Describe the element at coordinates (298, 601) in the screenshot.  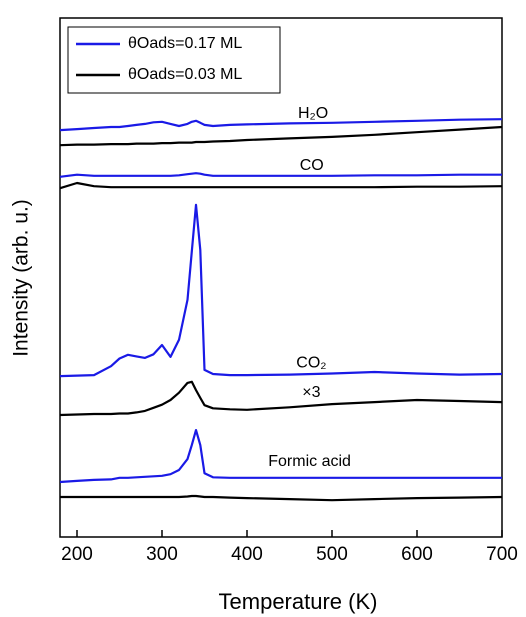
I see `x-axis-label: Temperature (K)` at that location.